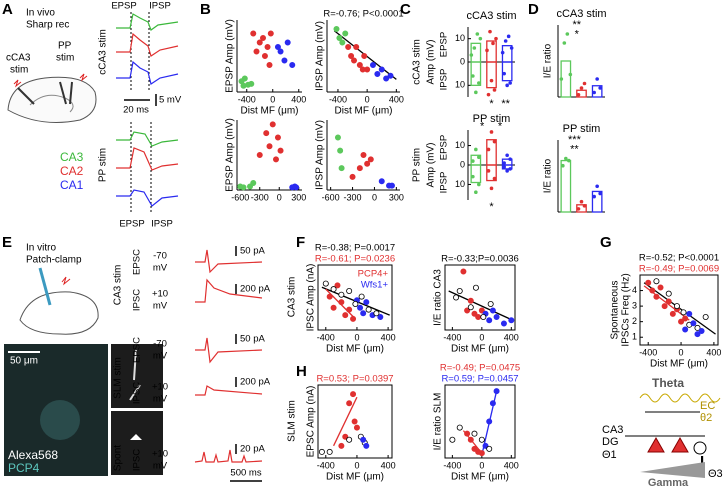 The image size is (725, 489). What do you see at coordinates (72, 157) in the screenshot?
I see `legend-entry: CA3` at bounding box center [72, 157].